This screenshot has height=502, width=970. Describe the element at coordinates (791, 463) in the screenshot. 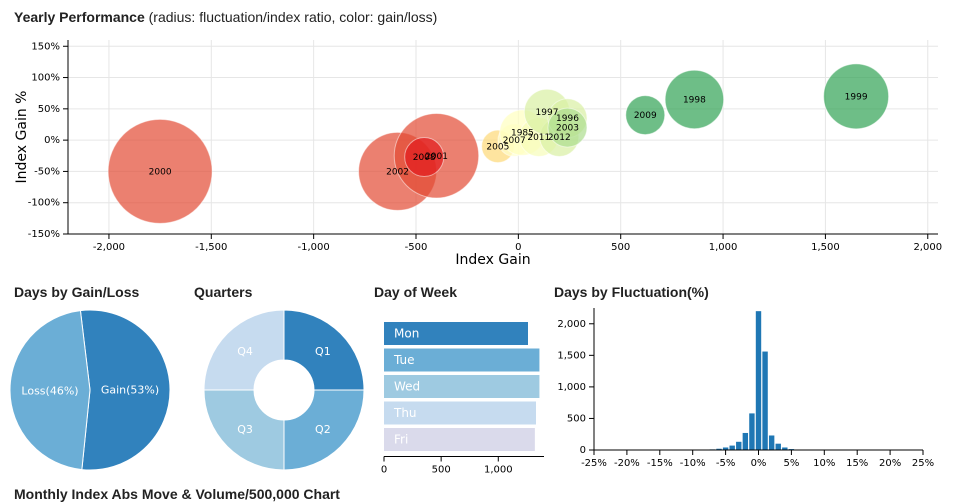

I see `x-tick-label: 5%` at that location.